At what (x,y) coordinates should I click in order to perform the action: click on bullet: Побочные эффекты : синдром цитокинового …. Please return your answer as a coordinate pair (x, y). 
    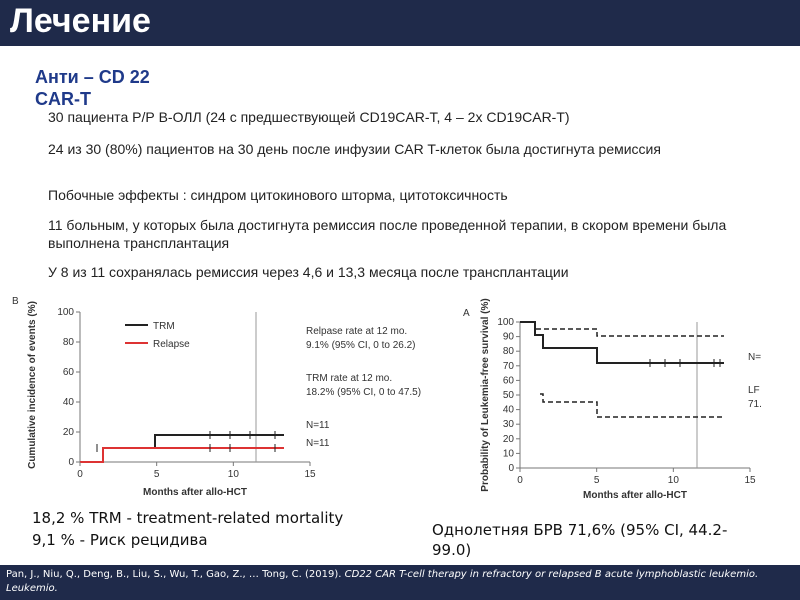
    Looking at the image, I should click on (278, 195).